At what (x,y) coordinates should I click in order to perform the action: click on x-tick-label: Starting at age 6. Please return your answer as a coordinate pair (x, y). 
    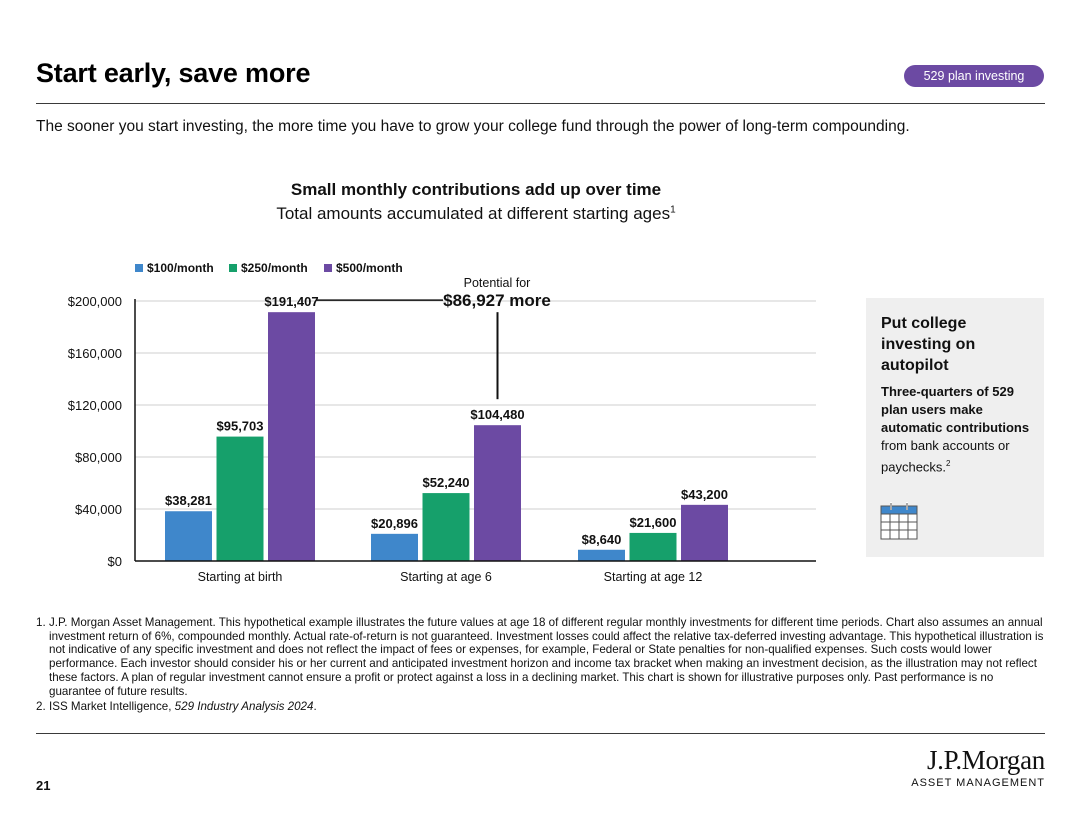
    Looking at the image, I should click on (446, 577).